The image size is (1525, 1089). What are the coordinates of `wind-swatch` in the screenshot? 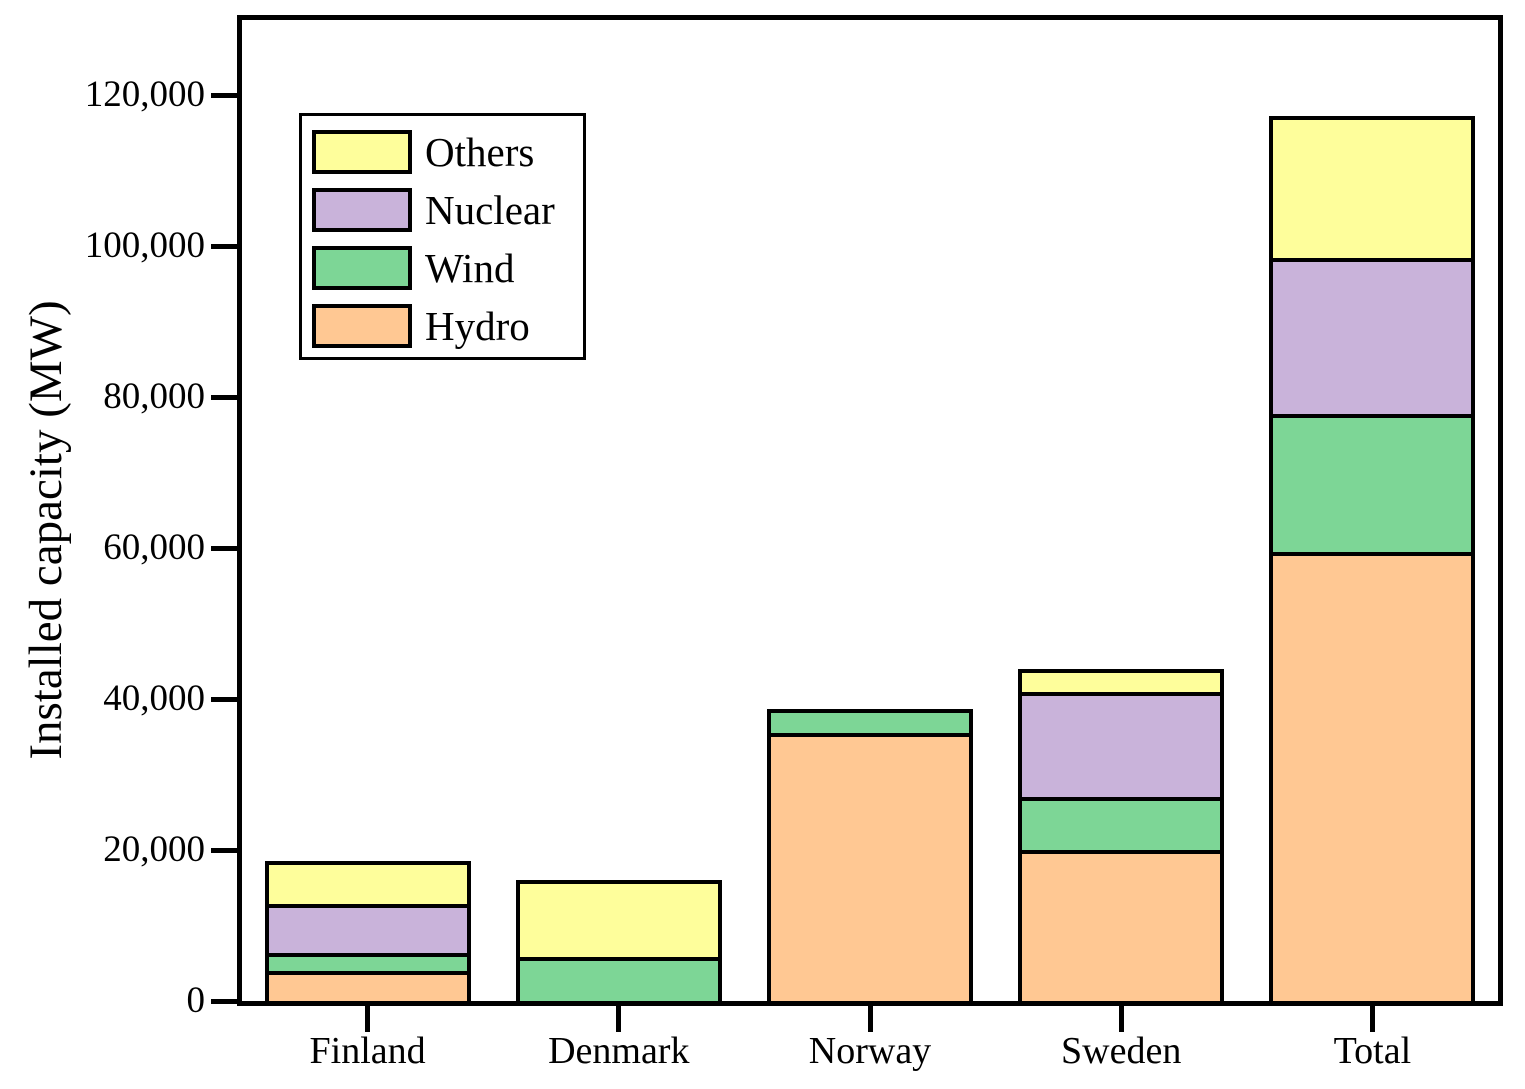 It's located at (362, 268).